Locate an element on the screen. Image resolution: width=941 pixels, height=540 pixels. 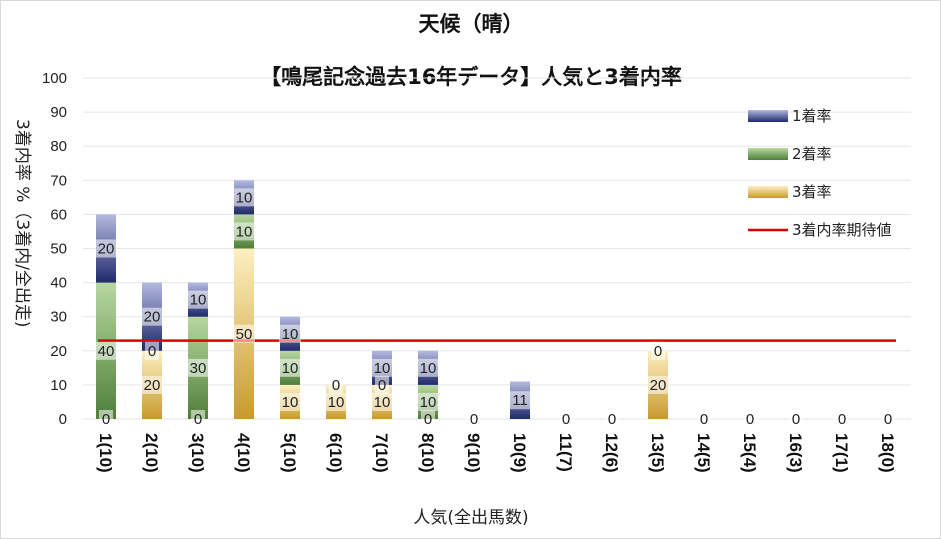
y-tick-label: 20 is located at coordinates (58, 351).